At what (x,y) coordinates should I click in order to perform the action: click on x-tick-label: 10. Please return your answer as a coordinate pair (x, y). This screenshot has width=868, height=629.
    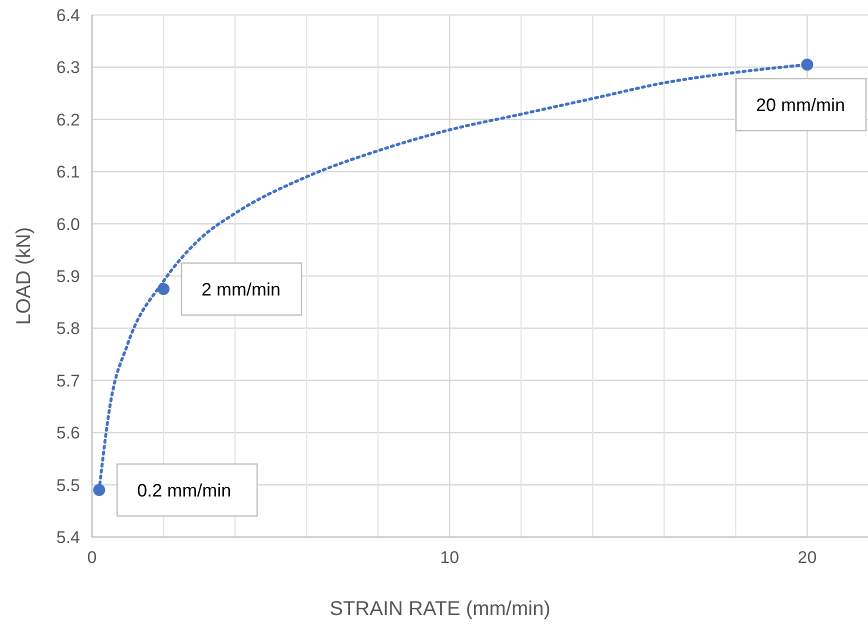
    Looking at the image, I should click on (450, 557).